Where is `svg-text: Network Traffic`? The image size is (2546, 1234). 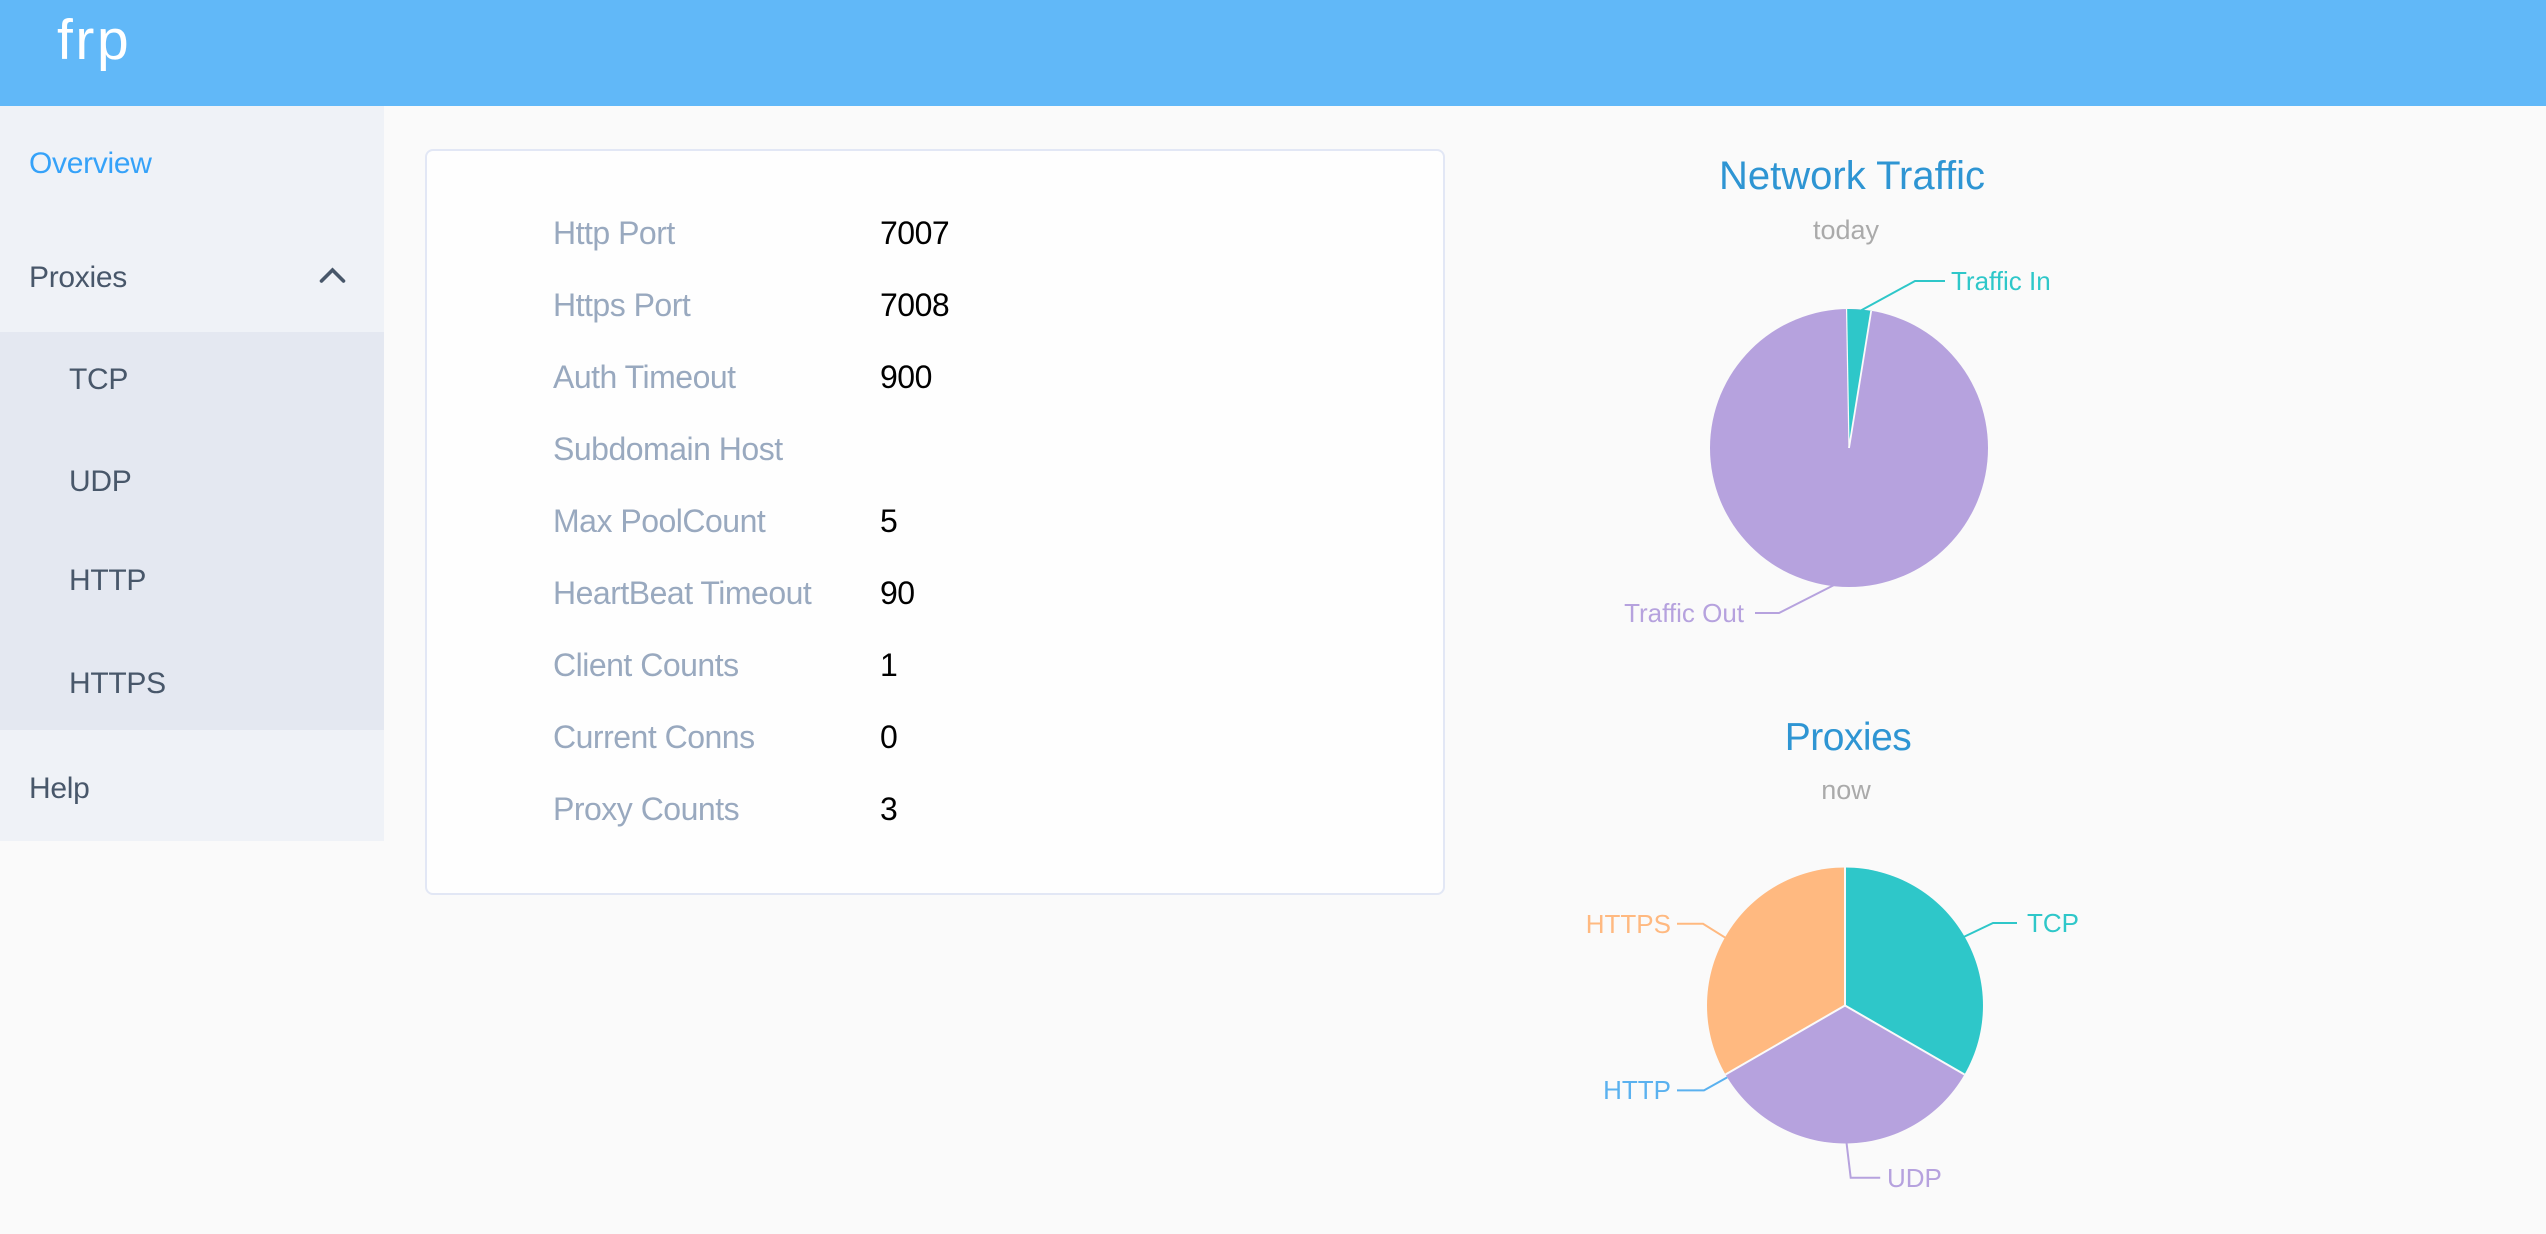 svg-text: Network Traffic is located at coordinates (1852, 176).